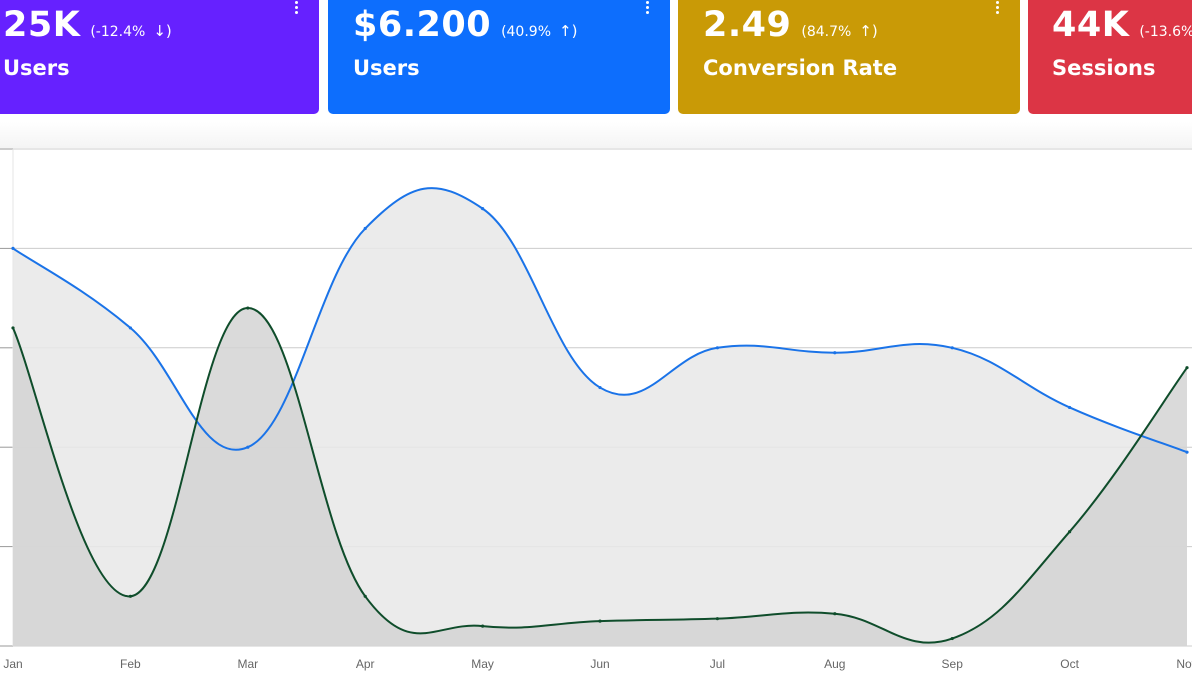 Image resolution: width=1192 pixels, height=673 pixels. What do you see at coordinates (499, 57) in the screenshot?
I see `stat-card-revenue: $6.200 (40.9% ↑) Users` at bounding box center [499, 57].